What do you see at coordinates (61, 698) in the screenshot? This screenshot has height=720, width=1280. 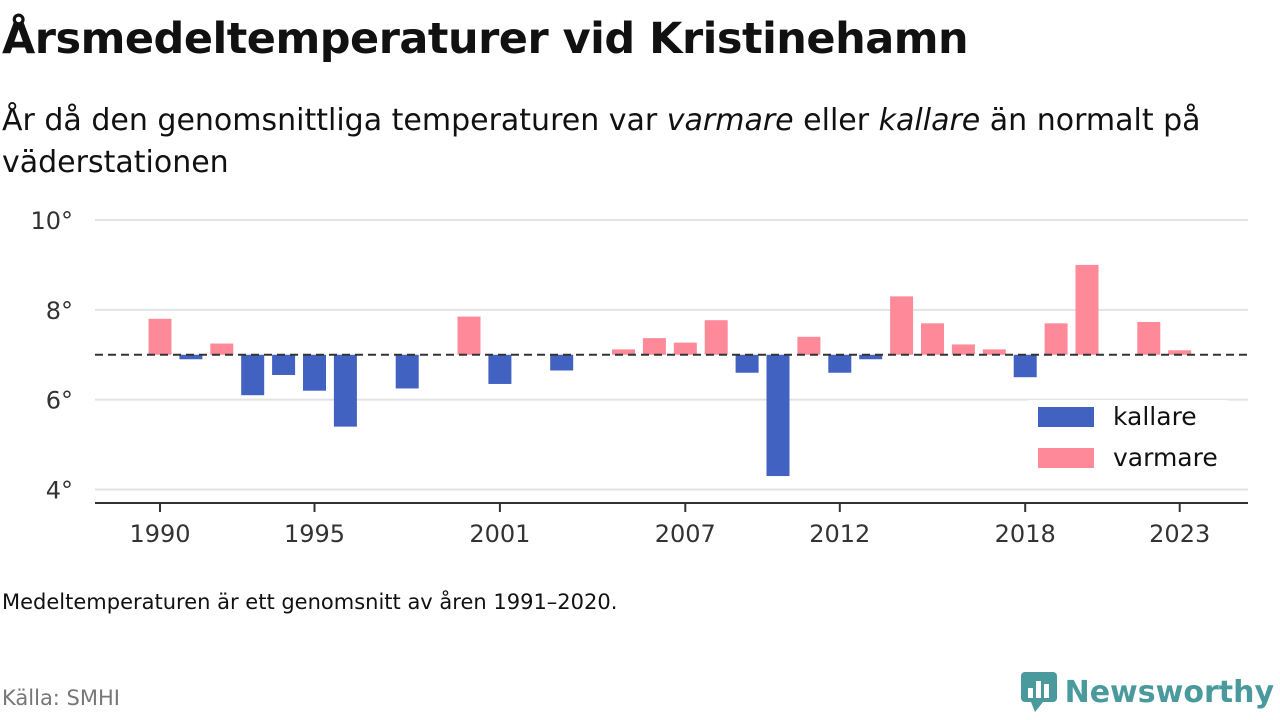 I see `source-label: Källa: SMHI` at bounding box center [61, 698].